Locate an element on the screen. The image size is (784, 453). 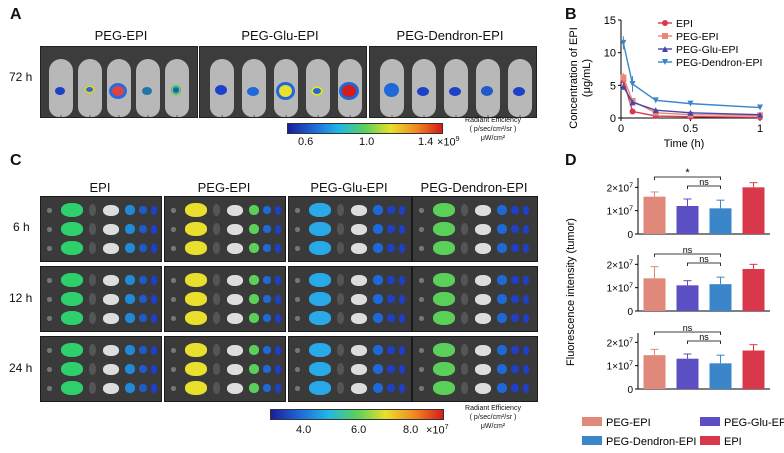
panel-b-legend-label-peg-dendron-epi: PEG-Dendron-EPI is located at coordinates (719, 63).